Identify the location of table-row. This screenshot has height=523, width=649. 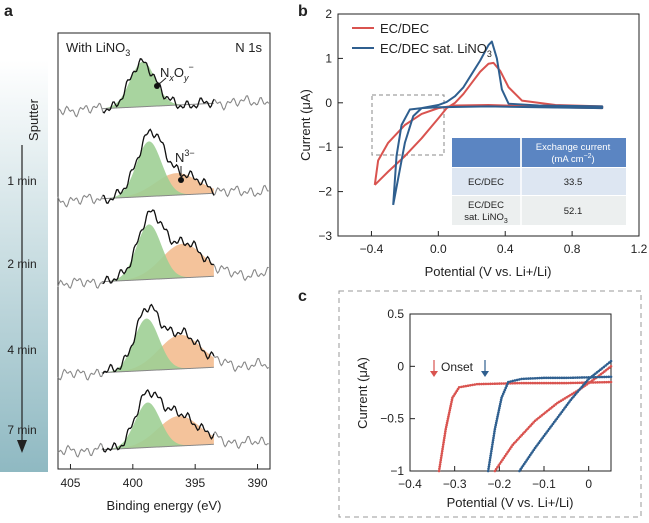
(539, 181).